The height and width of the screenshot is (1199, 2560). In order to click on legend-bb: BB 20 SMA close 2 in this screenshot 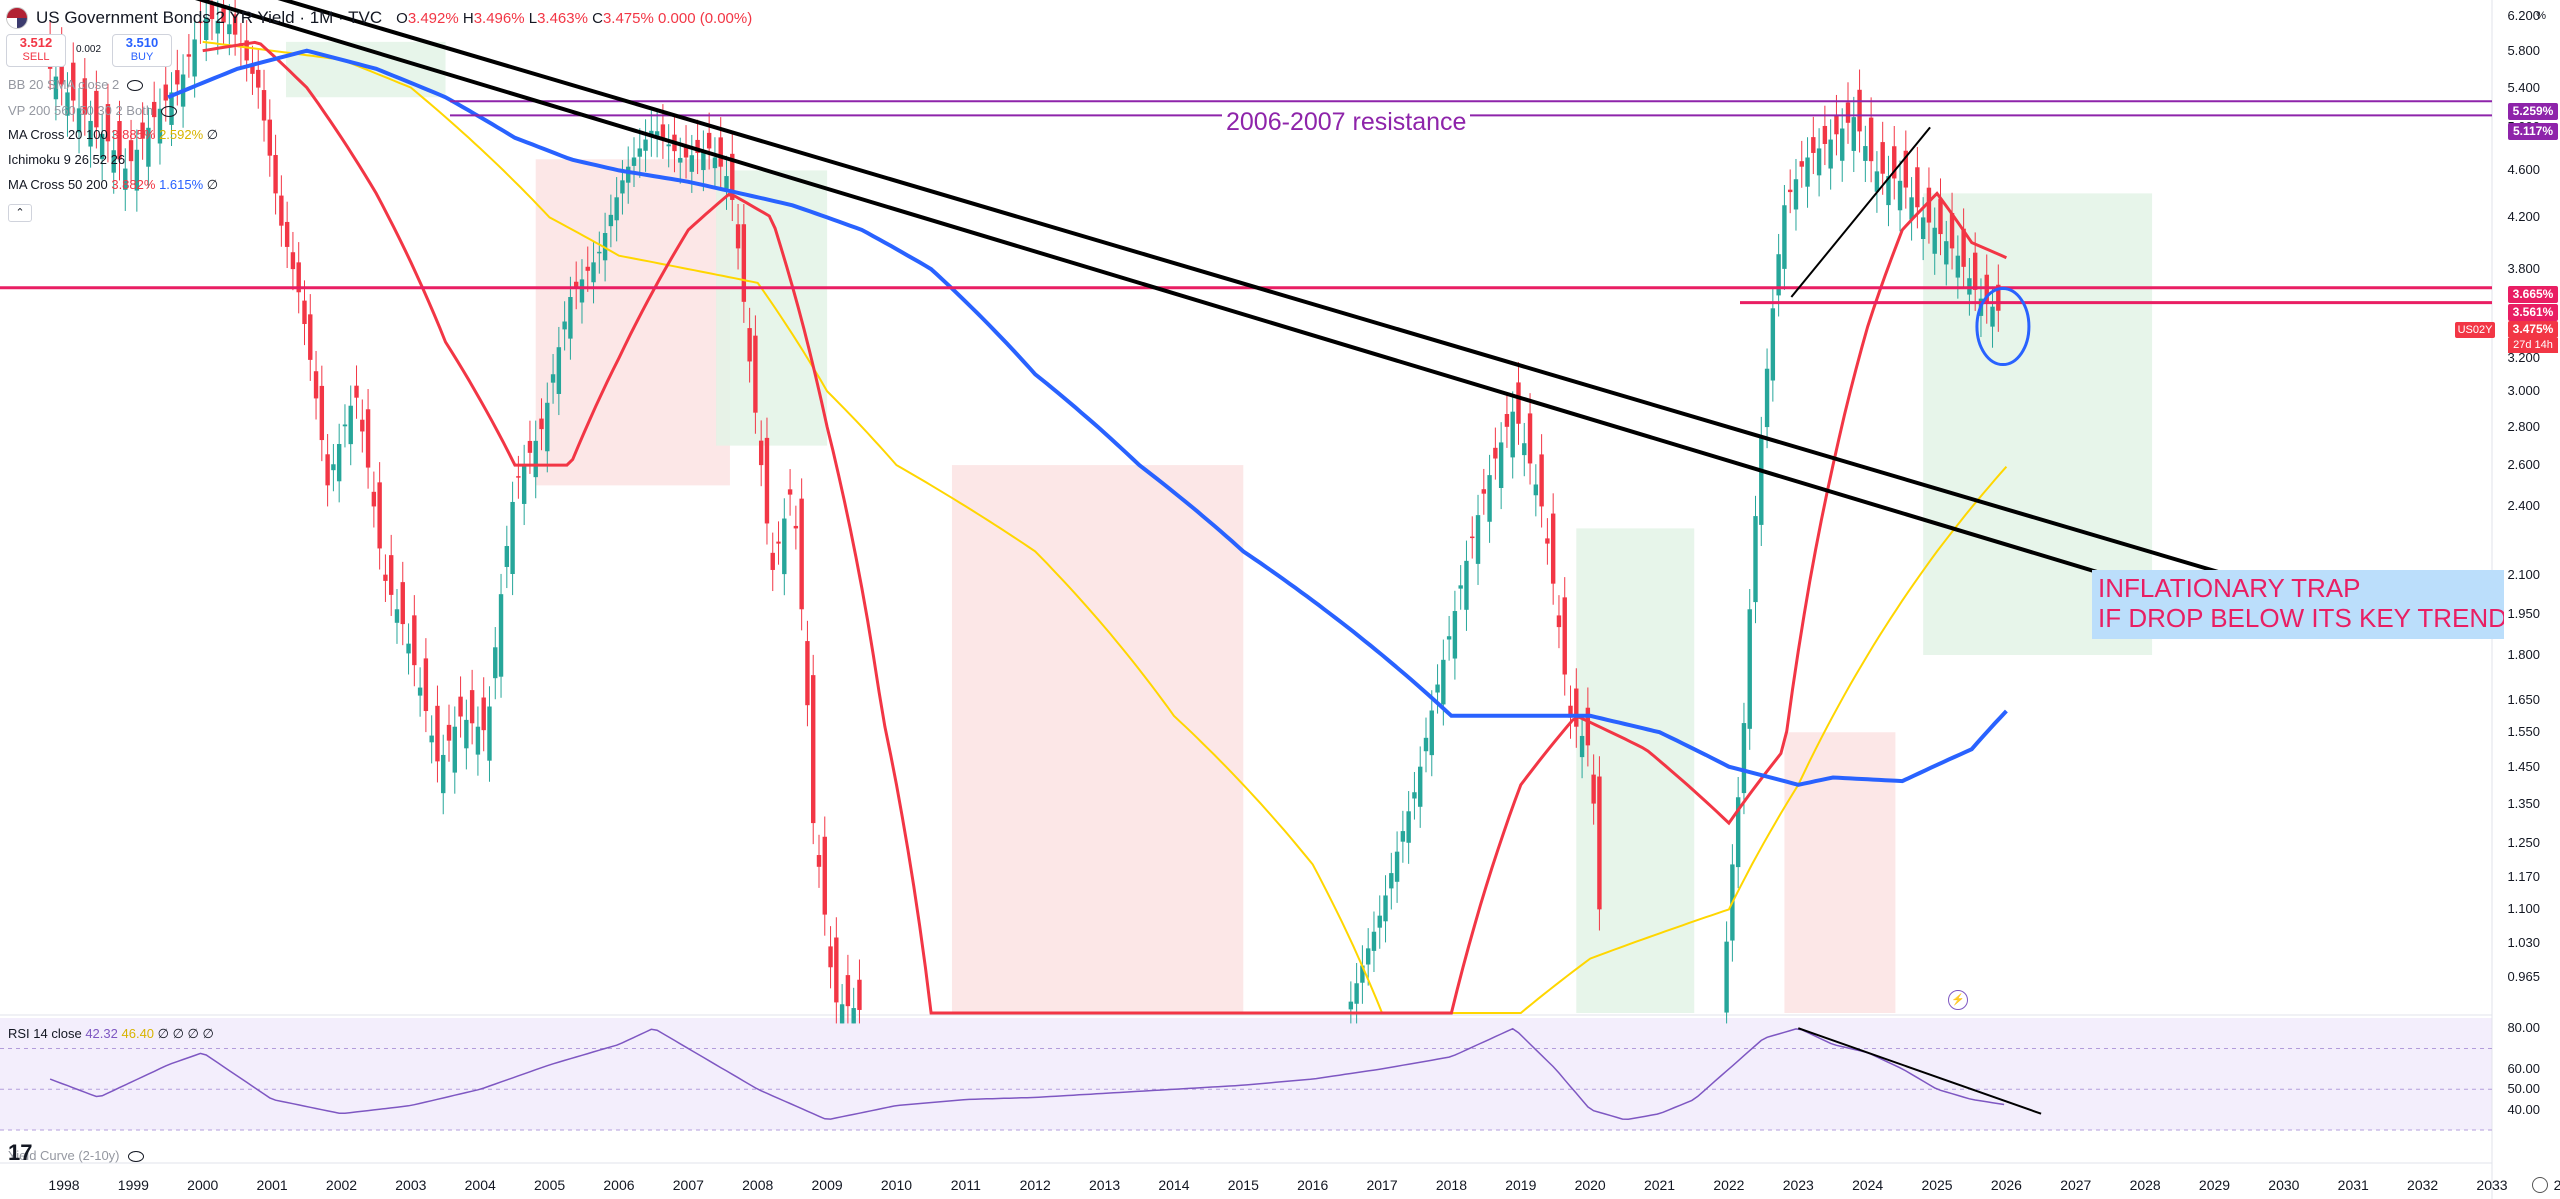, I will do `click(76, 84)`.